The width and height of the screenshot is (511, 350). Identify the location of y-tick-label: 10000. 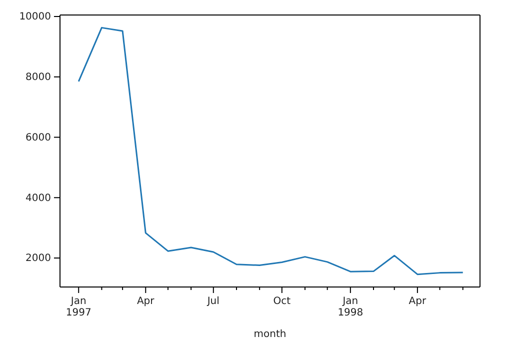
(35, 17).